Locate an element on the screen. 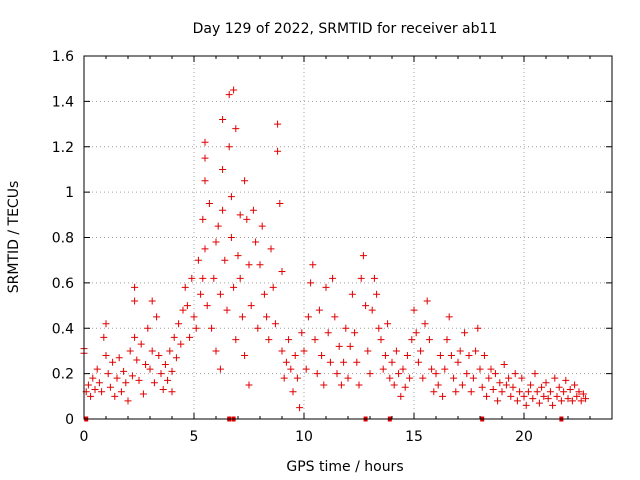 This screenshot has height=480, width=640. x-tick-label: 5 is located at coordinates (194, 437).